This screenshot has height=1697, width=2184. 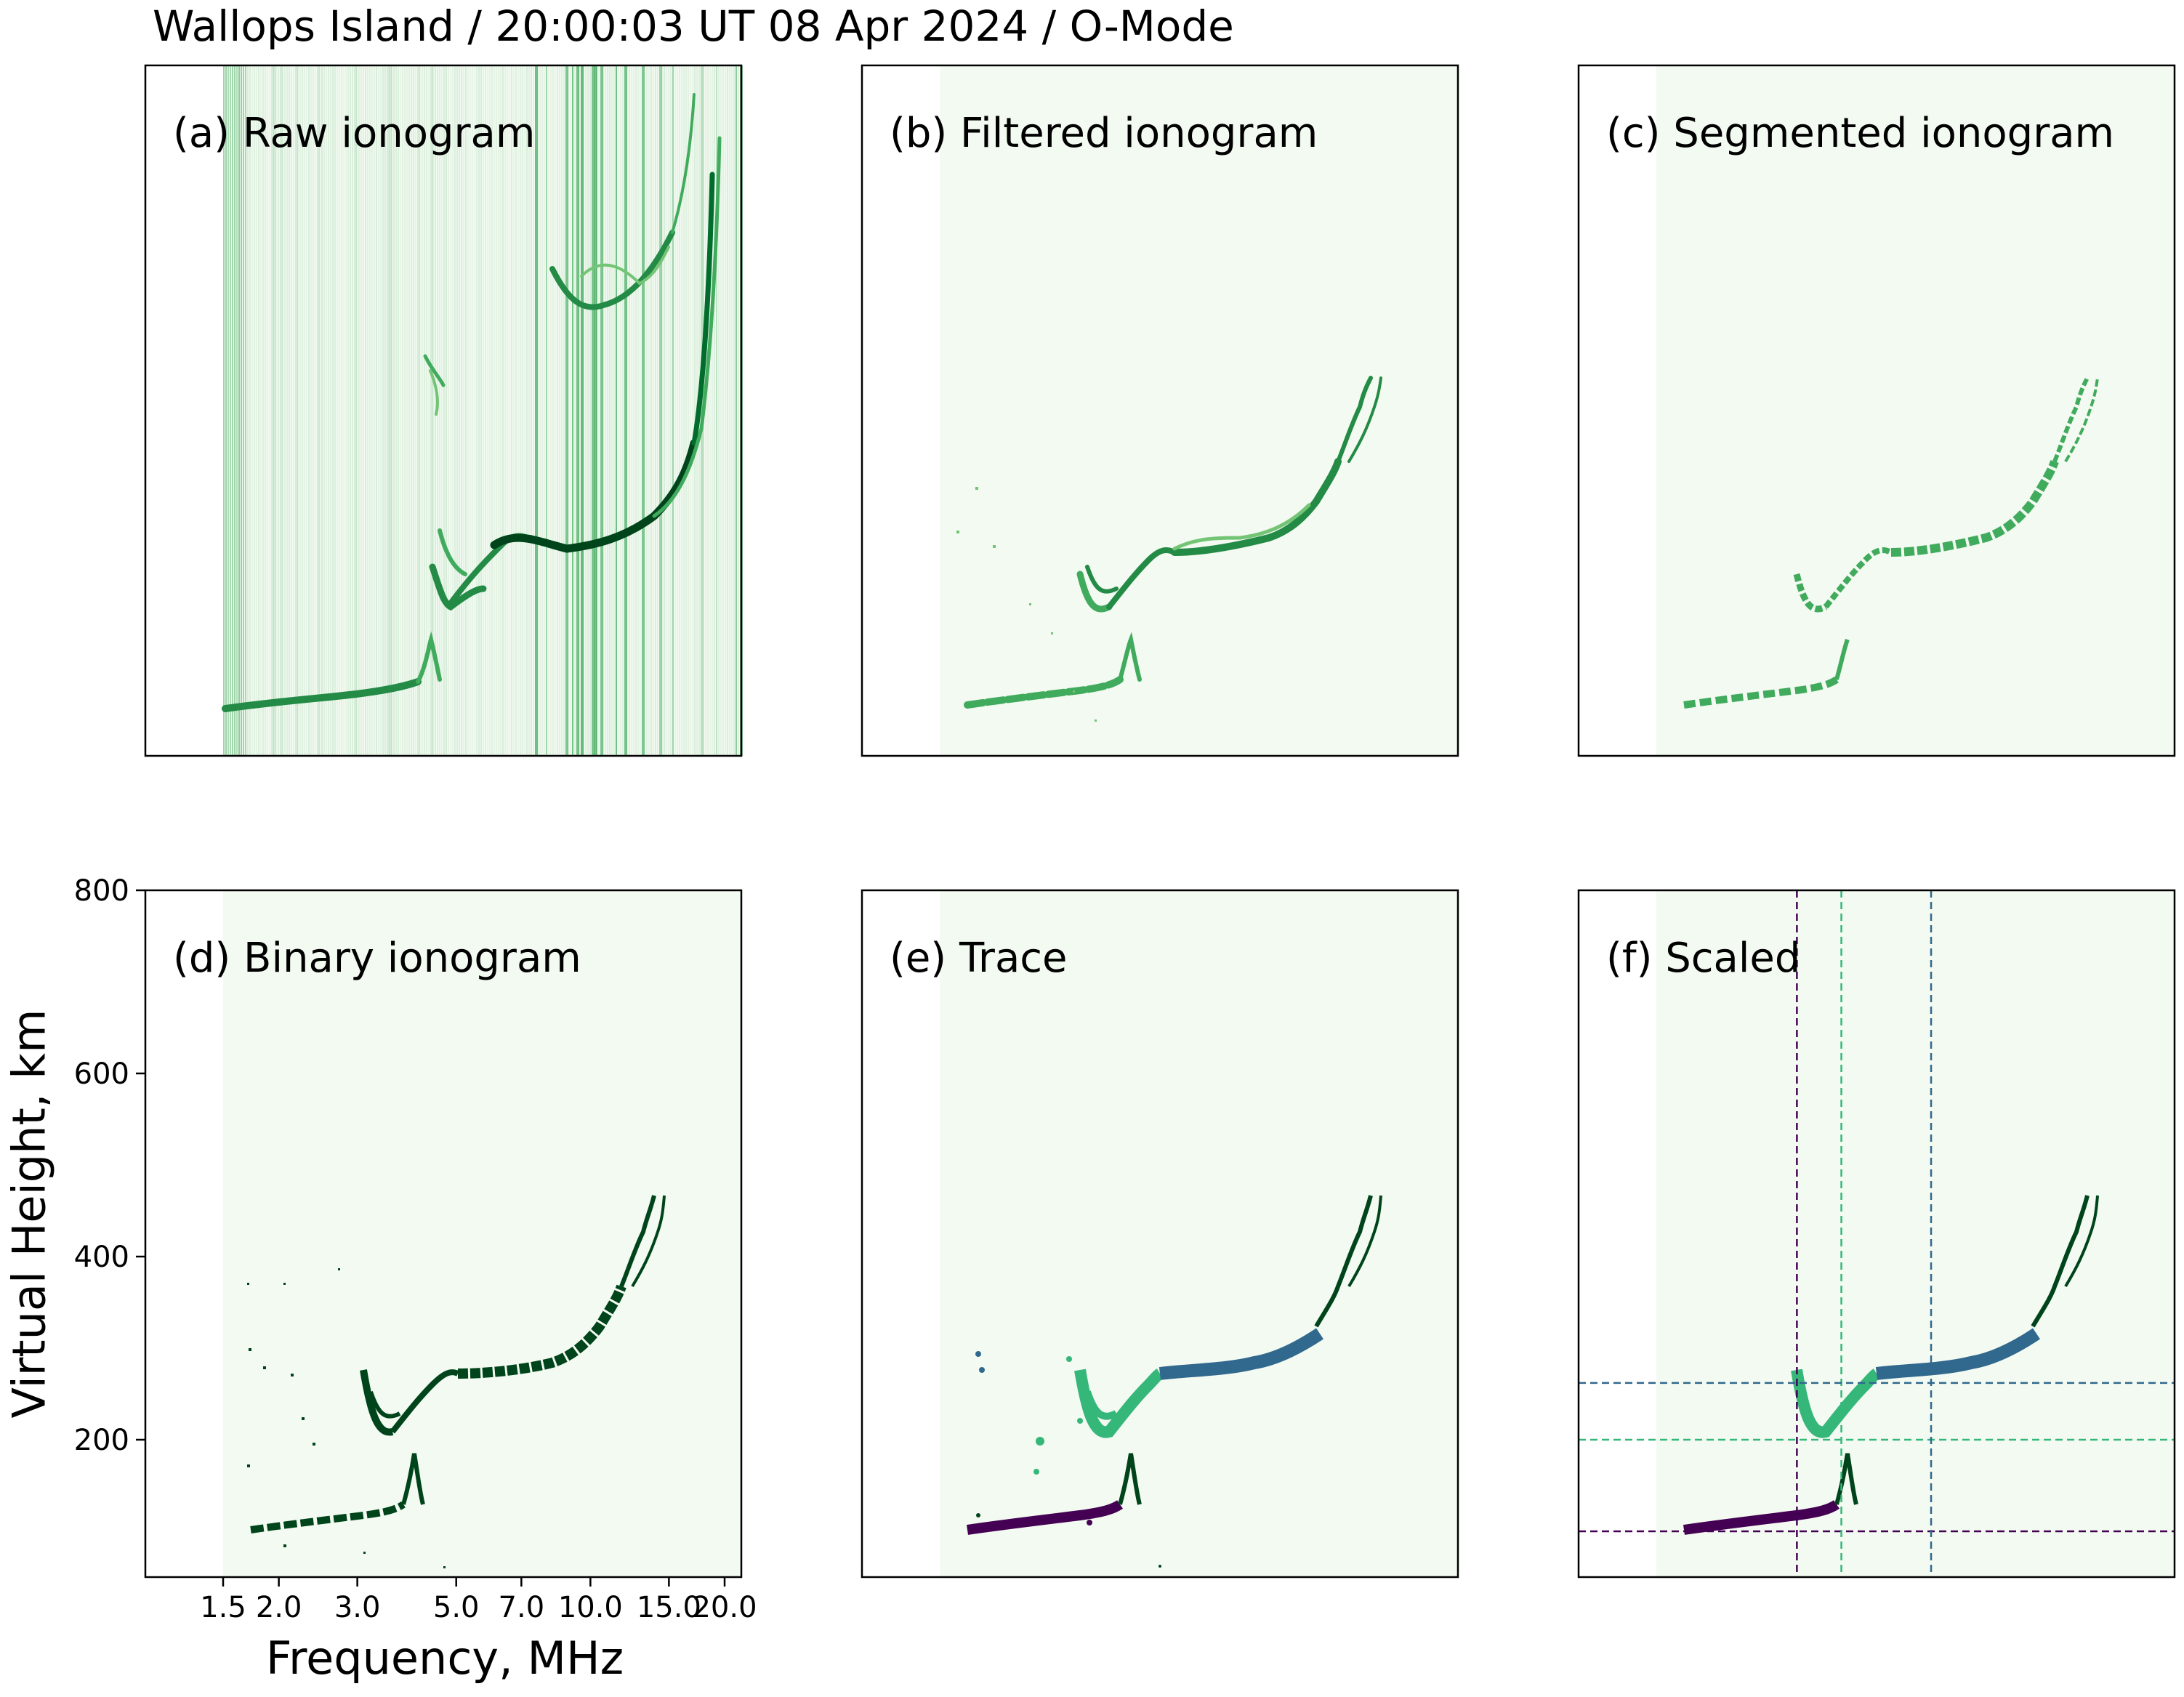 What do you see at coordinates (1891, 542) in the screenshot?
I see `segmented-traces` at bounding box center [1891, 542].